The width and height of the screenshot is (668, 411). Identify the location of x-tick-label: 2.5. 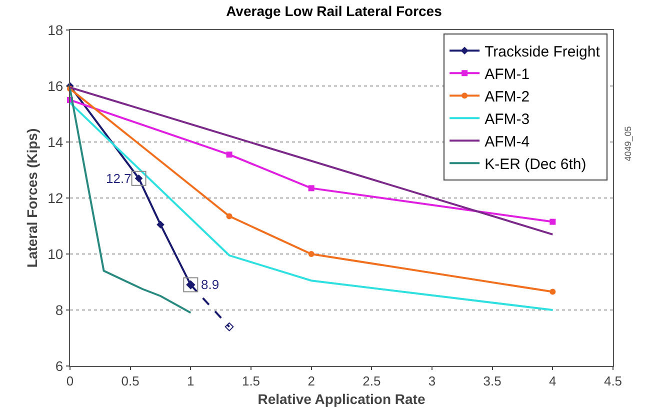
(371, 381).